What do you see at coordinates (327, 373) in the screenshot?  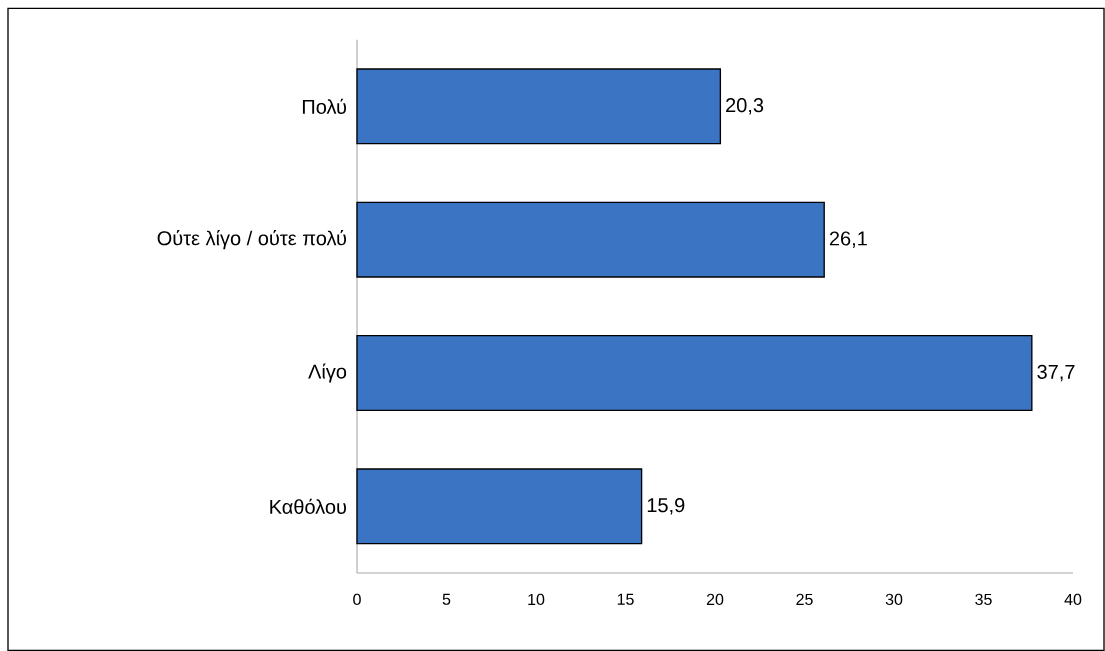 I see `y-tick-label: Λίγο` at bounding box center [327, 373].